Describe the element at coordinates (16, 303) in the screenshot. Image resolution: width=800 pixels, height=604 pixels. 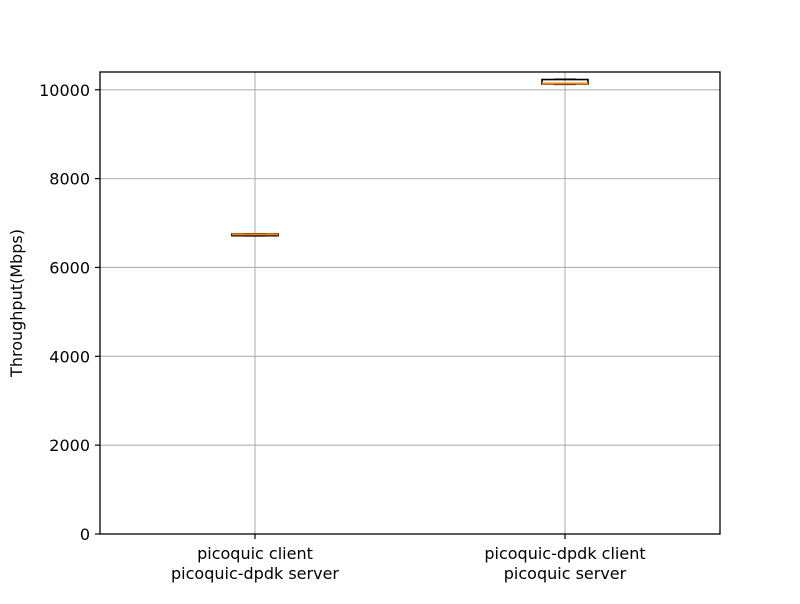
I see `y-axis-title: Throughput(Mbps)` at that location.